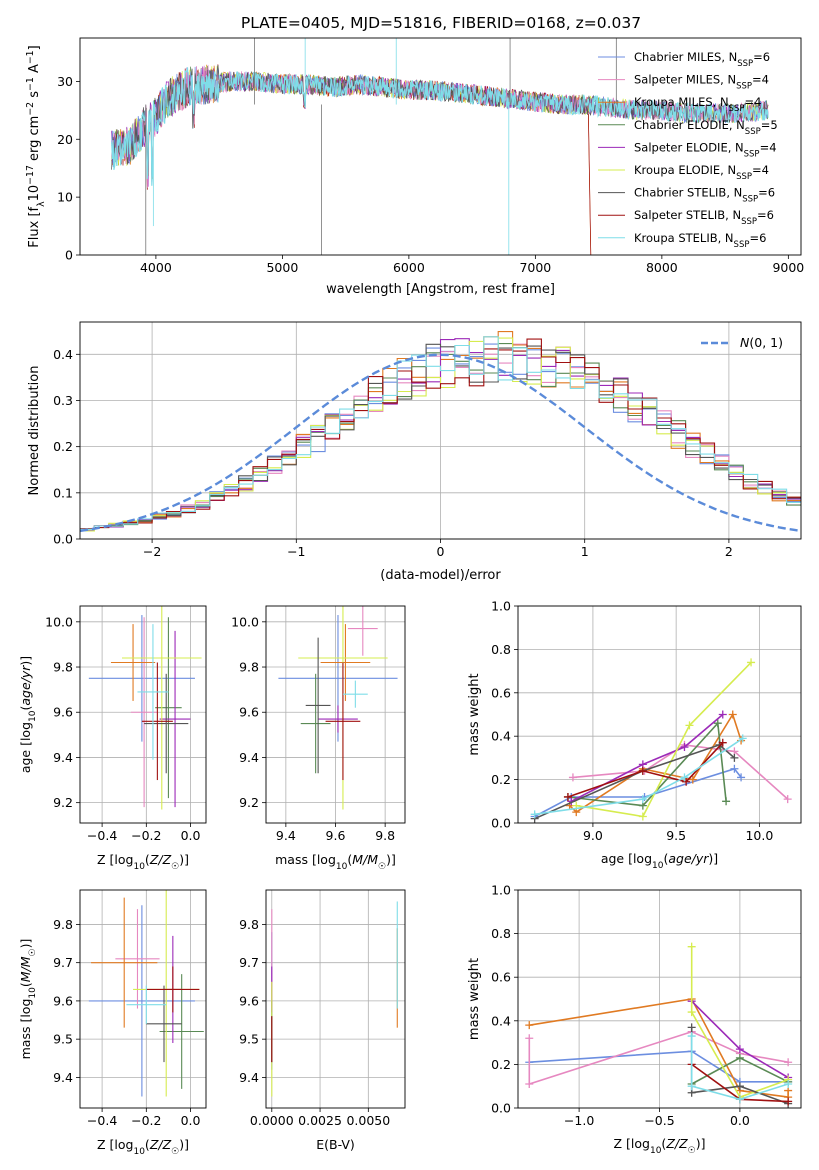 The width and height of the screenshot is (819, 1170). I want to click on ebv-mass-xtick-label: 0.0025, so click(320, 1120).